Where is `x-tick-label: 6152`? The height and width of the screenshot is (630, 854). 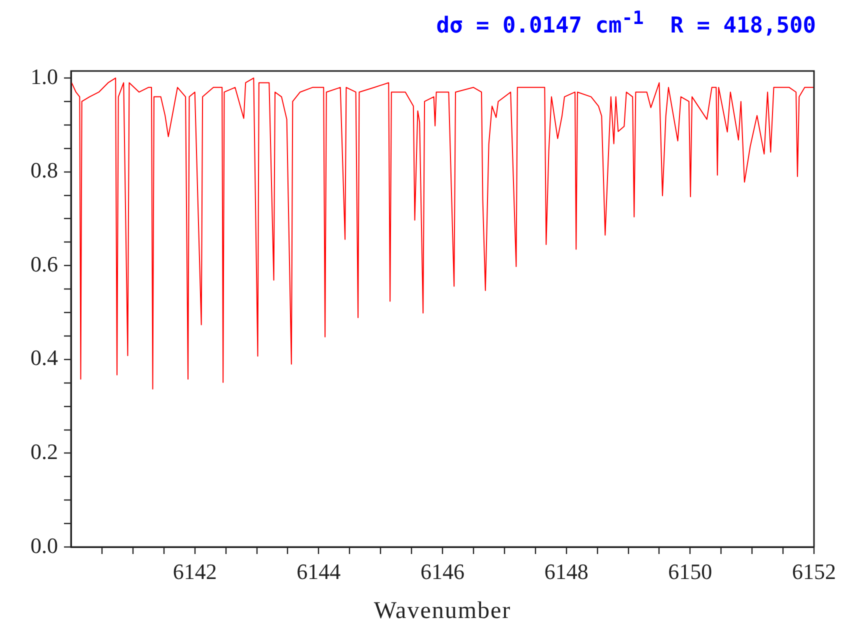
x-tick-label: 6152 is located at coordinates (814, 571).